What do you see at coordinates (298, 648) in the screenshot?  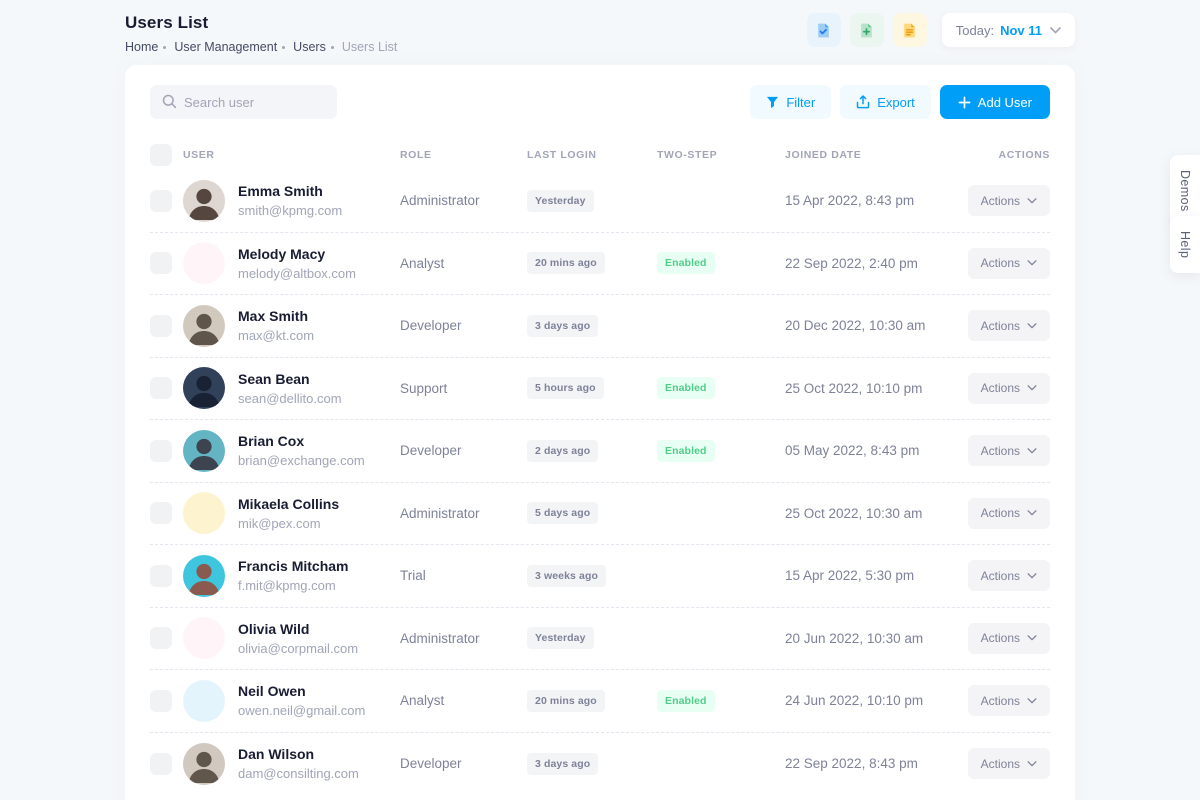 I see `user-email: olivia@corpmail.com` at bounding box center [298, 648].